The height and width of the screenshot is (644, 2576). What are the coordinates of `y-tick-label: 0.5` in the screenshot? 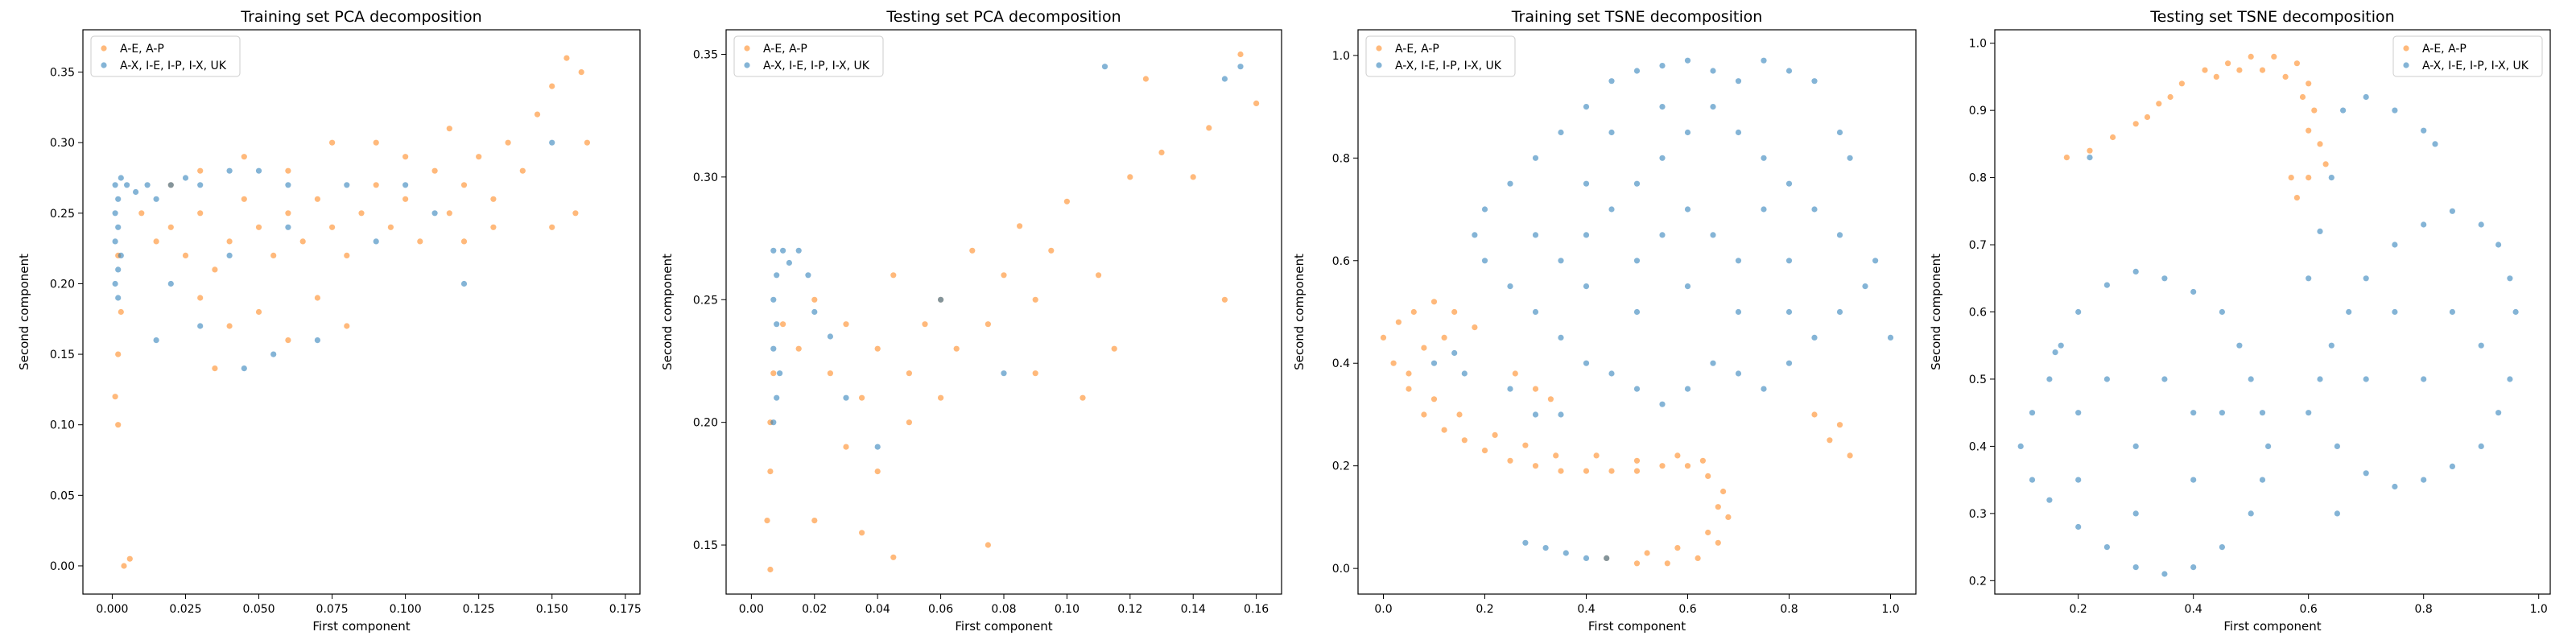 It's located at (1978, 380).